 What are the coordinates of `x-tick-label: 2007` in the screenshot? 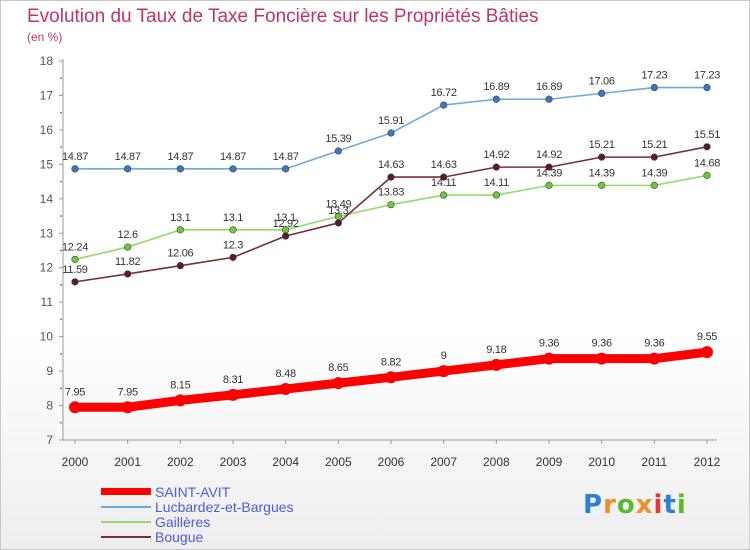 It's located at (443, 462).